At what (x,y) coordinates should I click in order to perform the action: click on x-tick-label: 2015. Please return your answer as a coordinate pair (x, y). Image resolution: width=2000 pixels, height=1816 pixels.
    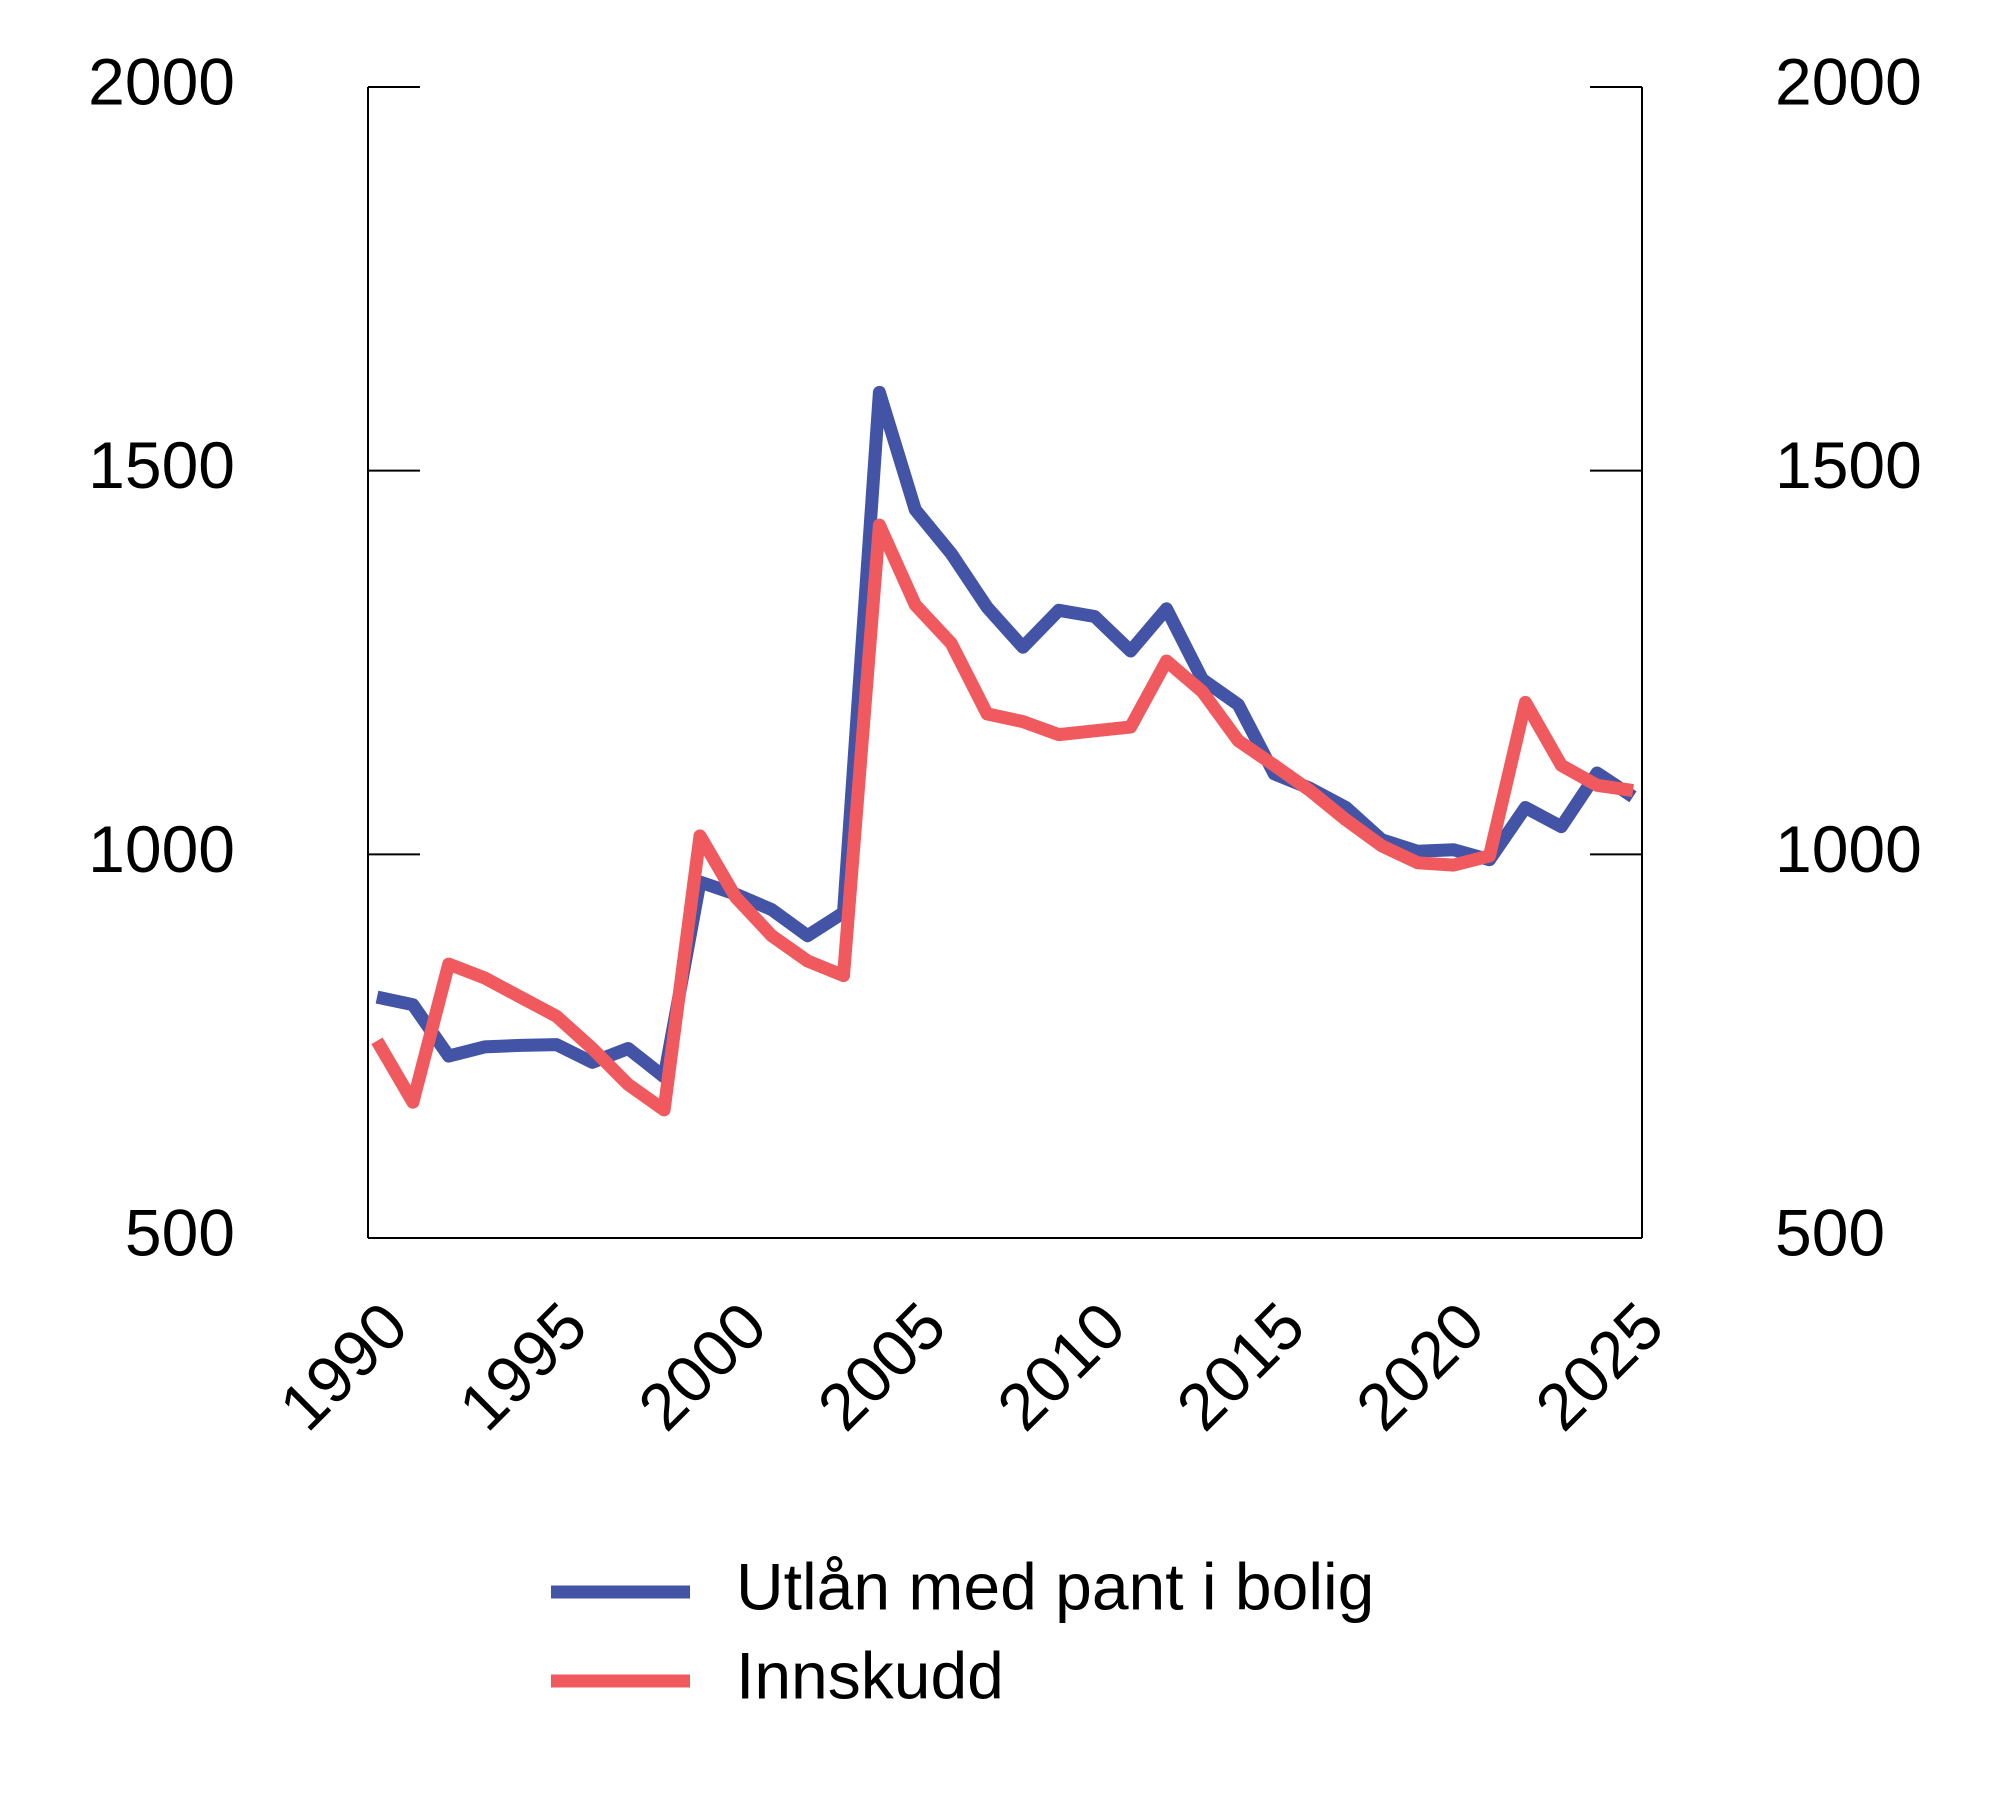
    Looking at the image, I should click on (1240, 1366).